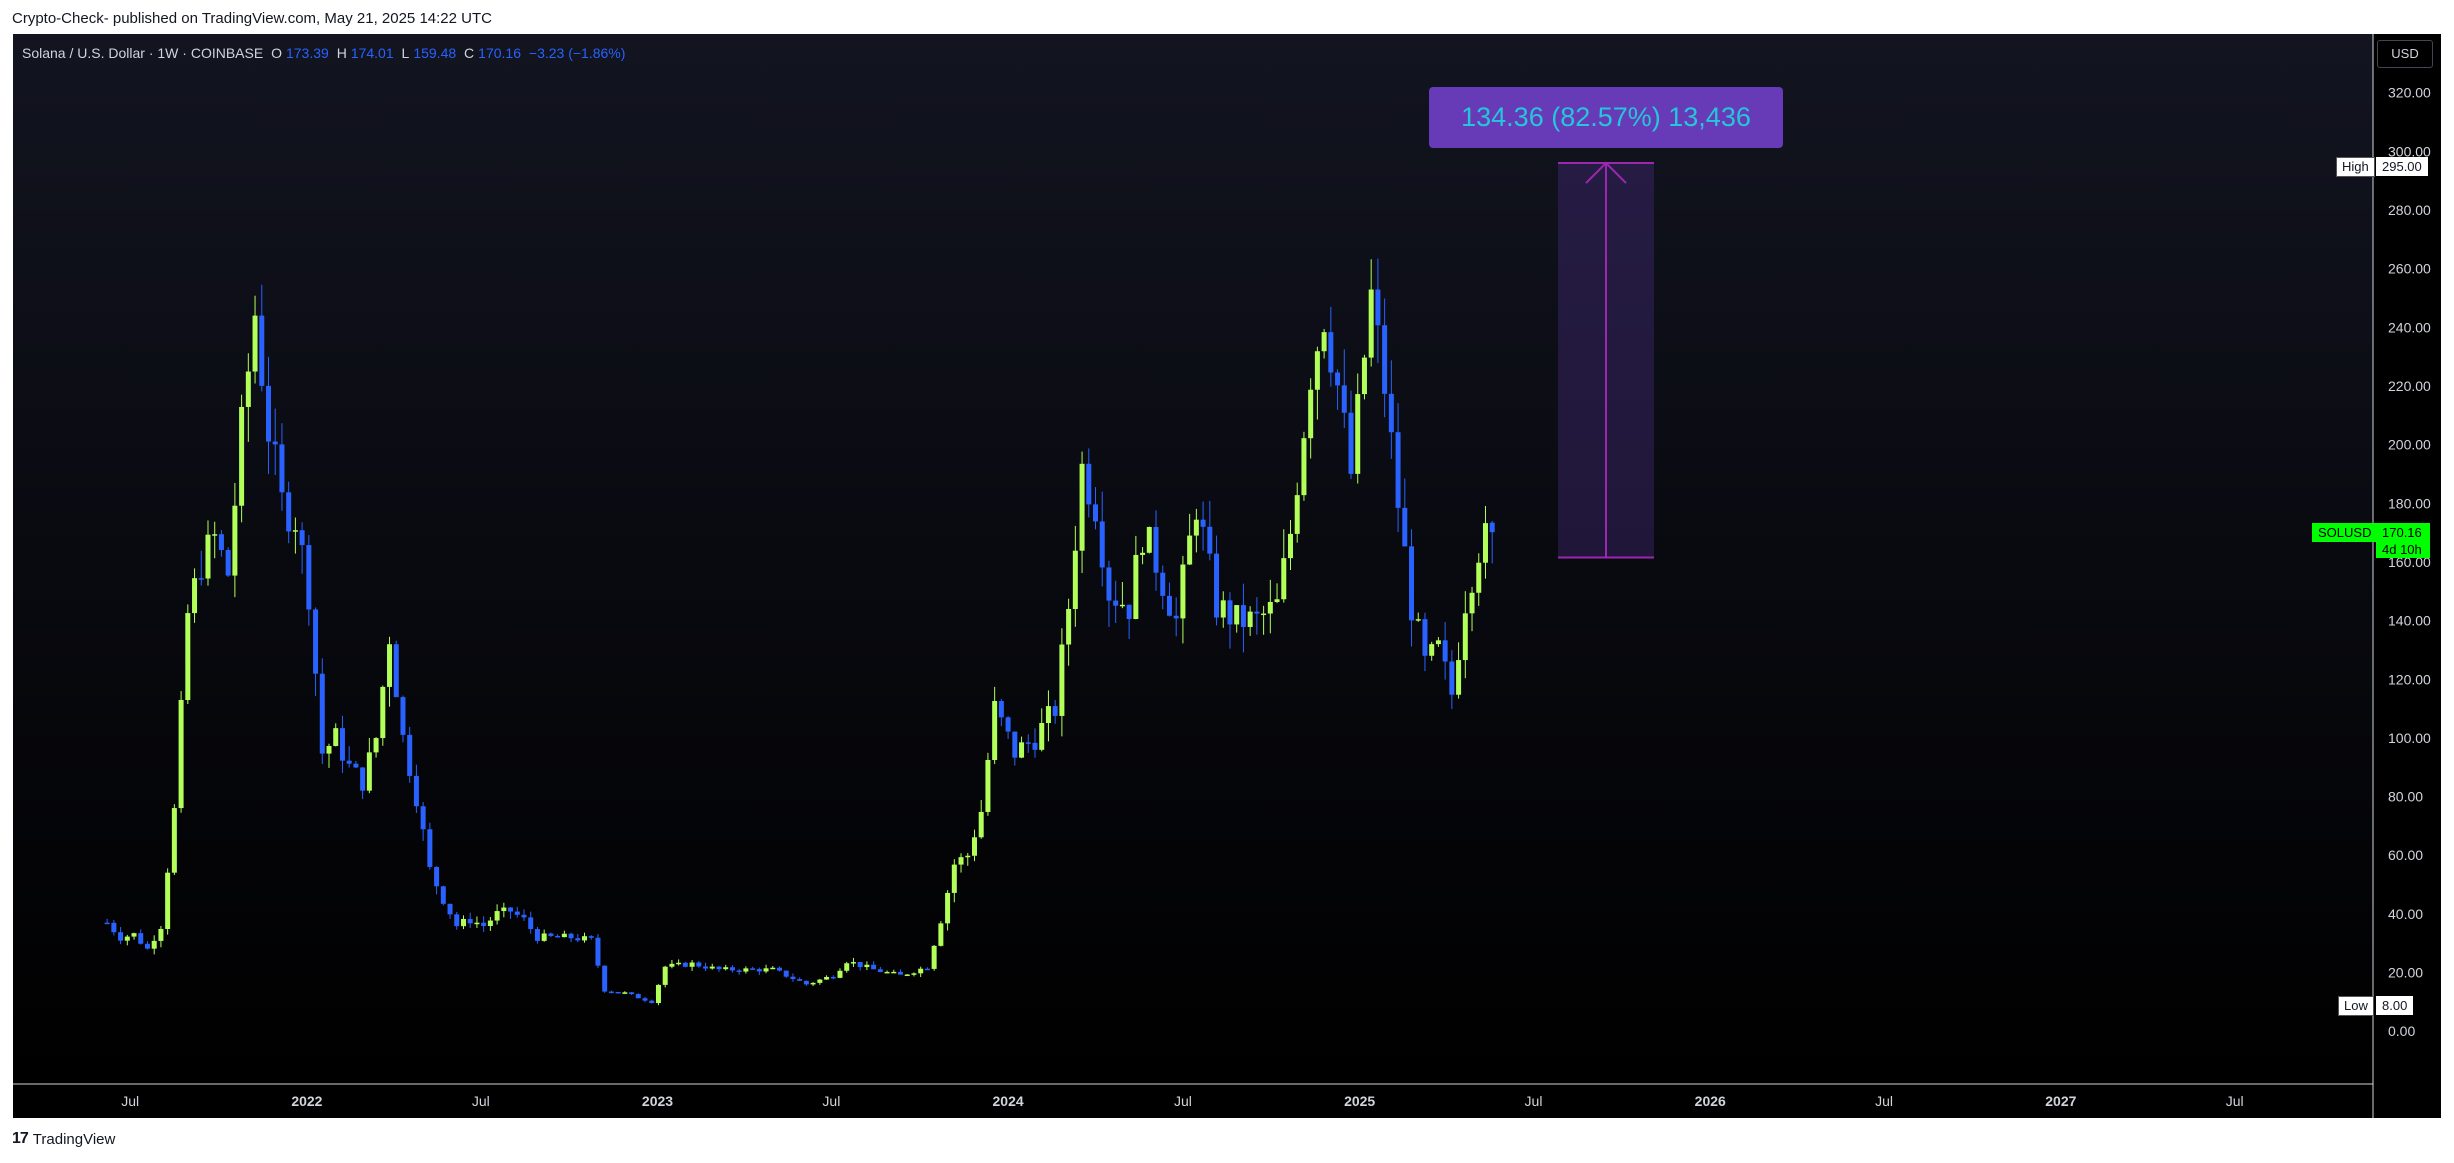 The width and height of the screenshot is (2454, 1163). Describe the element at coordinates (20, 1138) in the screenshot. I see `tradingview-logo-icon: 17` at that location.